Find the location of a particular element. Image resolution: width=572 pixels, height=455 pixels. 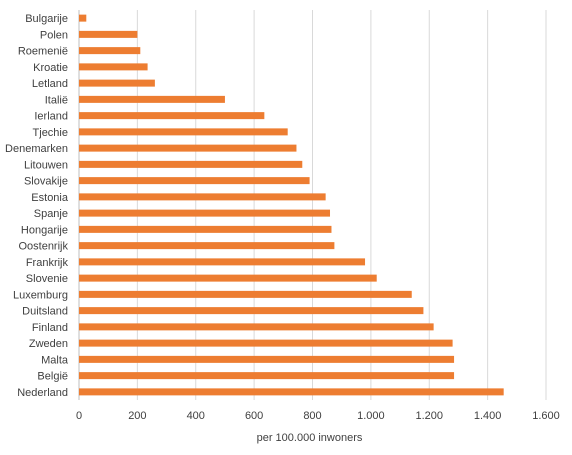

category-label: Spanje is located at coordinates (51, 214).